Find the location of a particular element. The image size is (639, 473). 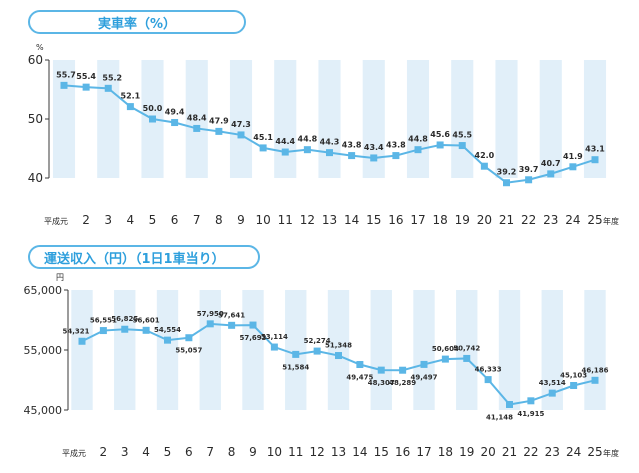

chart-title-jissharitsu: 実車率（%） is located at coordinates (137, 22).